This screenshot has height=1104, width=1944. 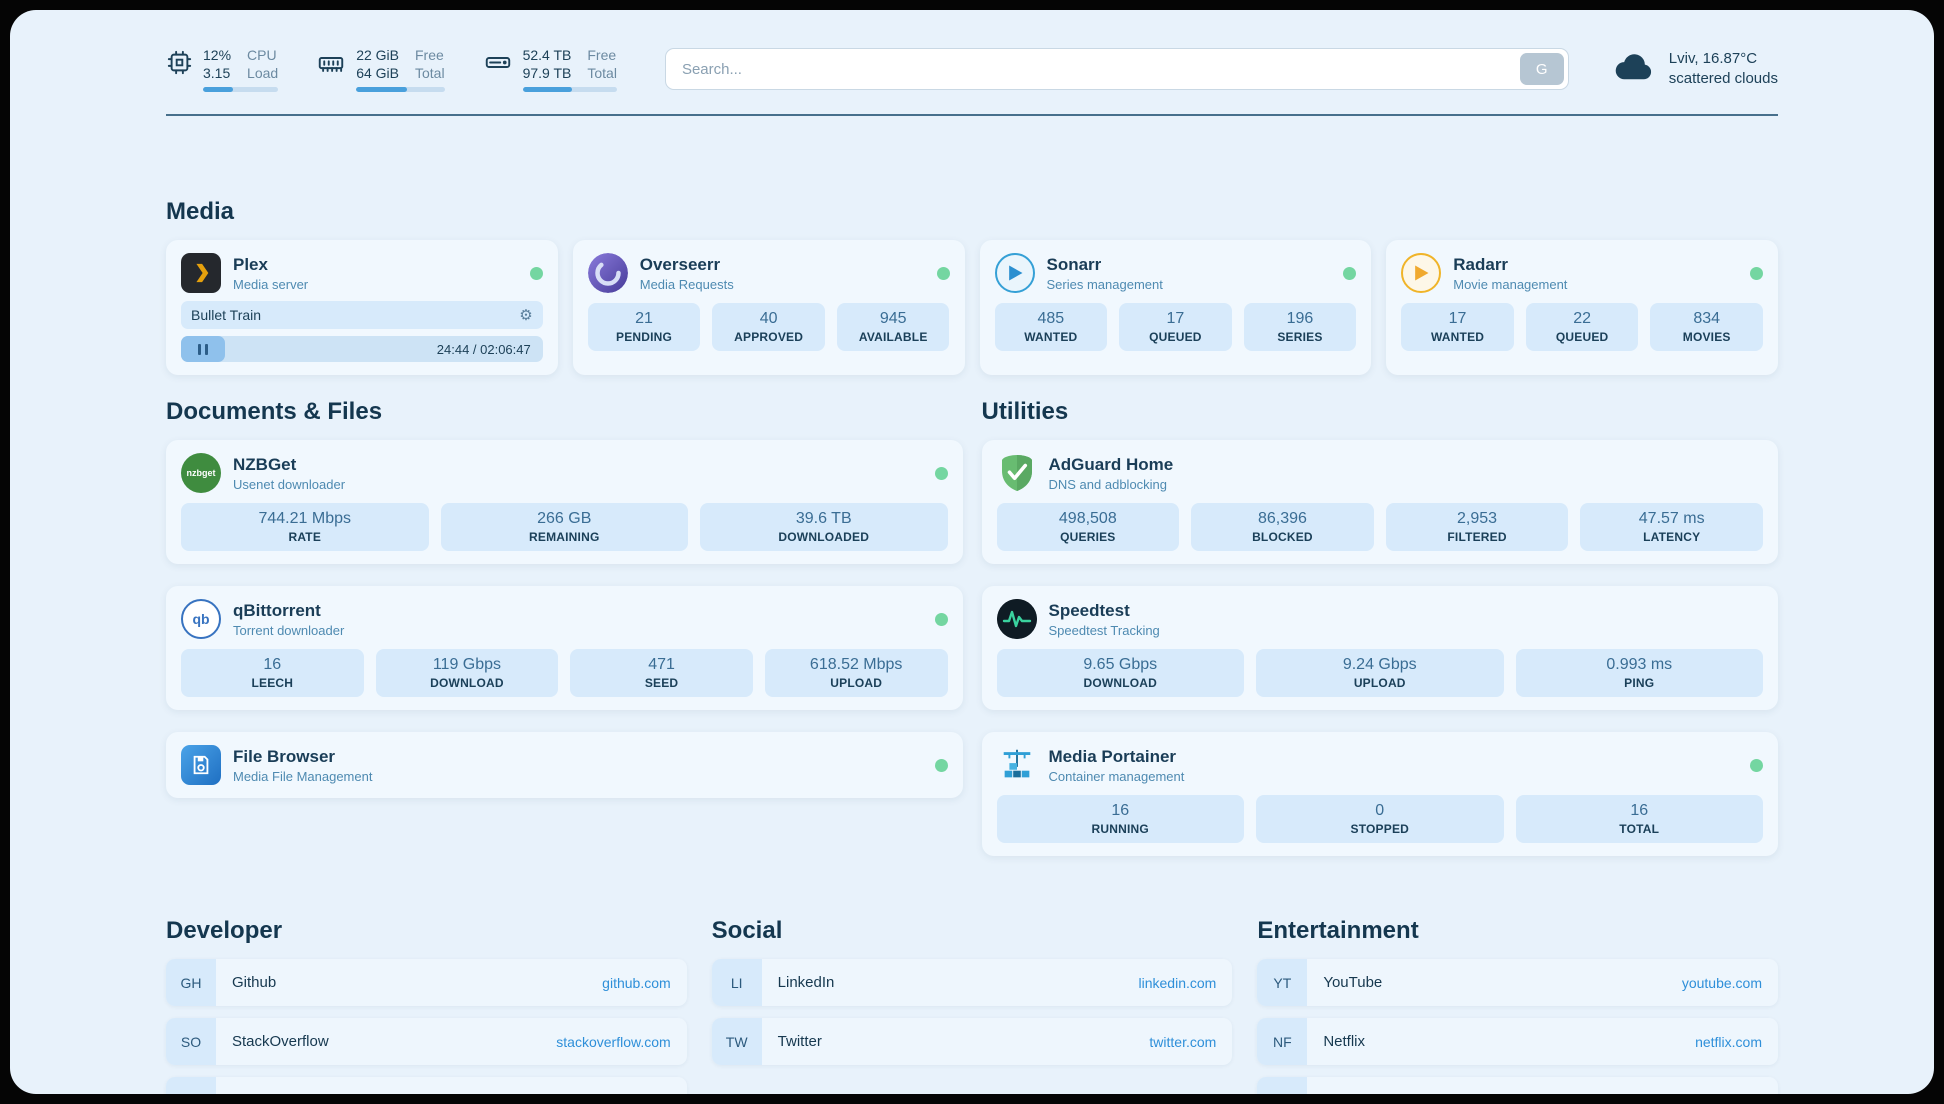 I want to click on bookmark-reddit: RE Reddit reddit.com, so click(x=1517, y=1085).